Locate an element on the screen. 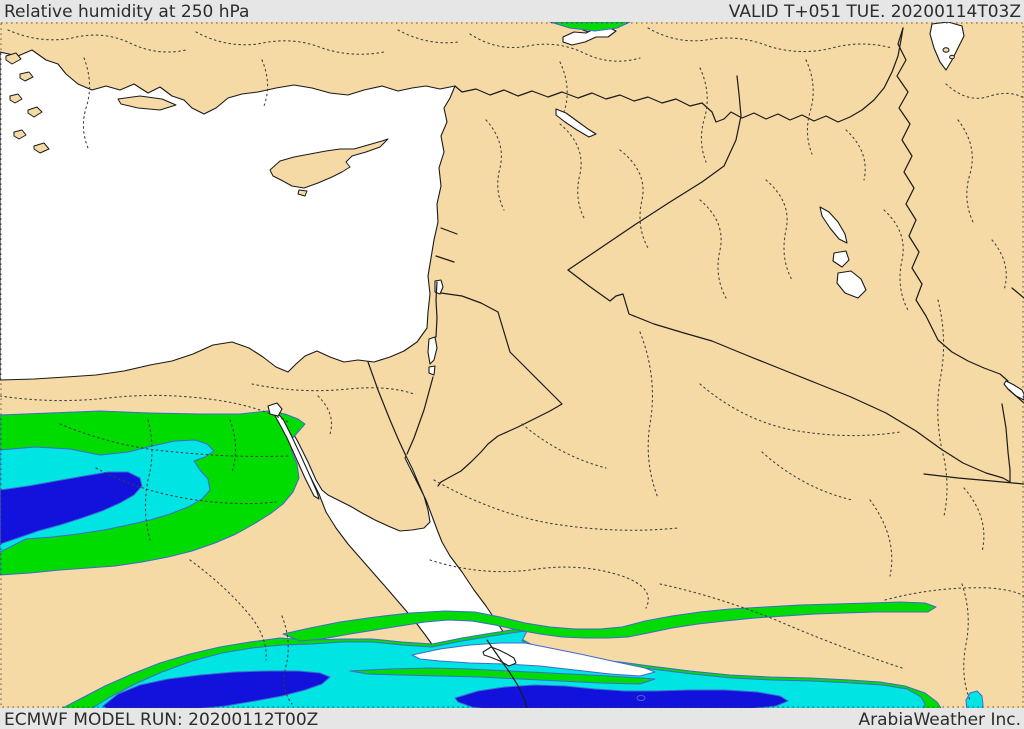  valid-time-label: VALID T+051 TUE. 20200114T03Z is located at coordinates (875, 12).